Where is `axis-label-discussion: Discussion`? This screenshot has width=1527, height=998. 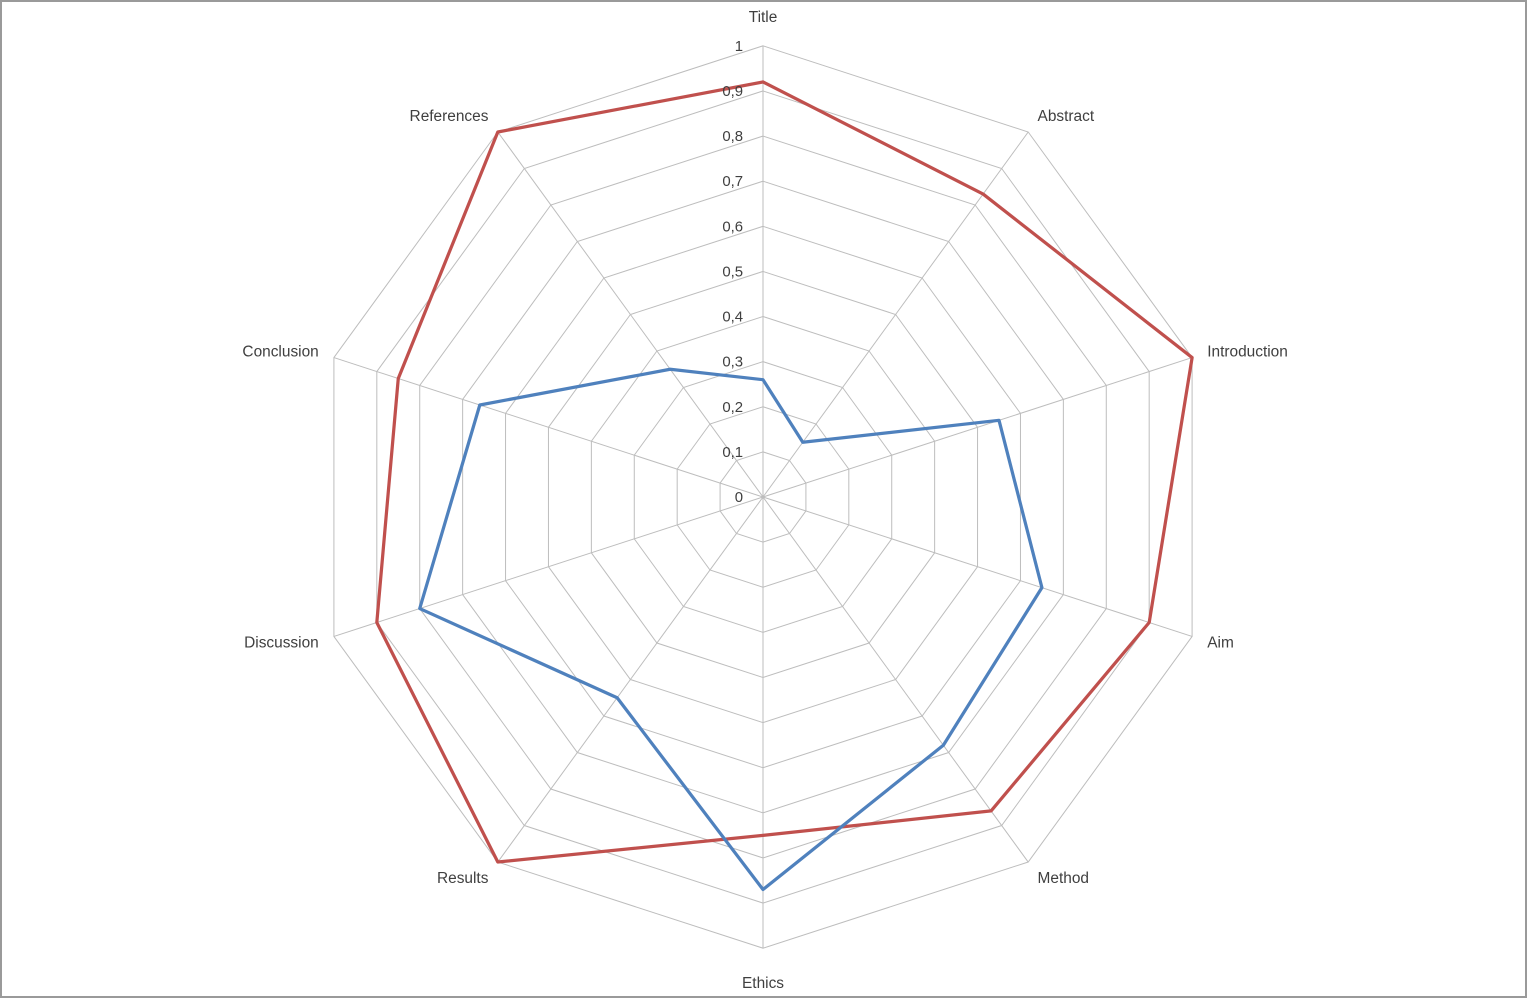 axis-label-discussion: Discussion is located at coordinates (281, 643).